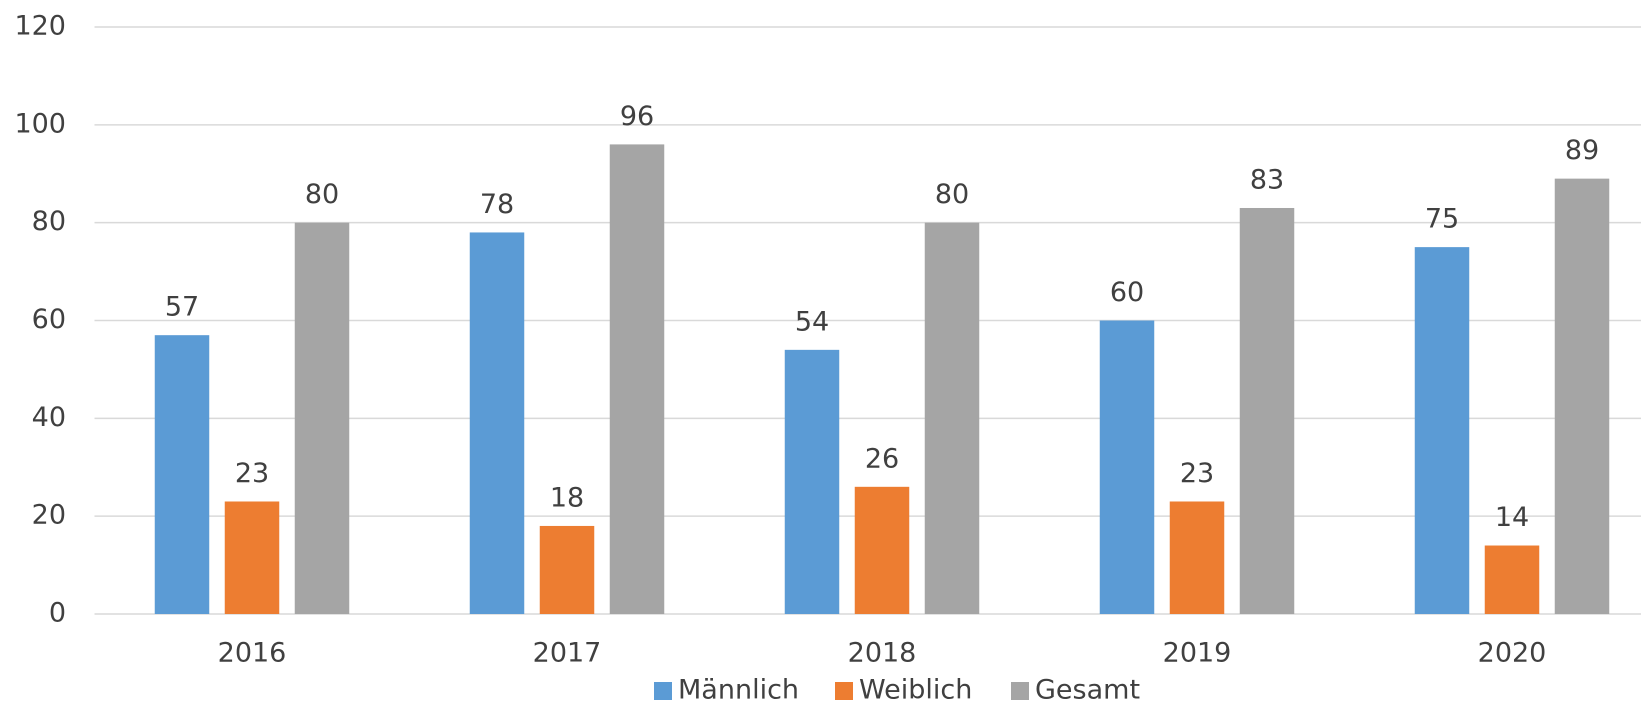 This screenshot has height=704, width=1641. I want to click on y-tick-label: 80, so click(49, 221).